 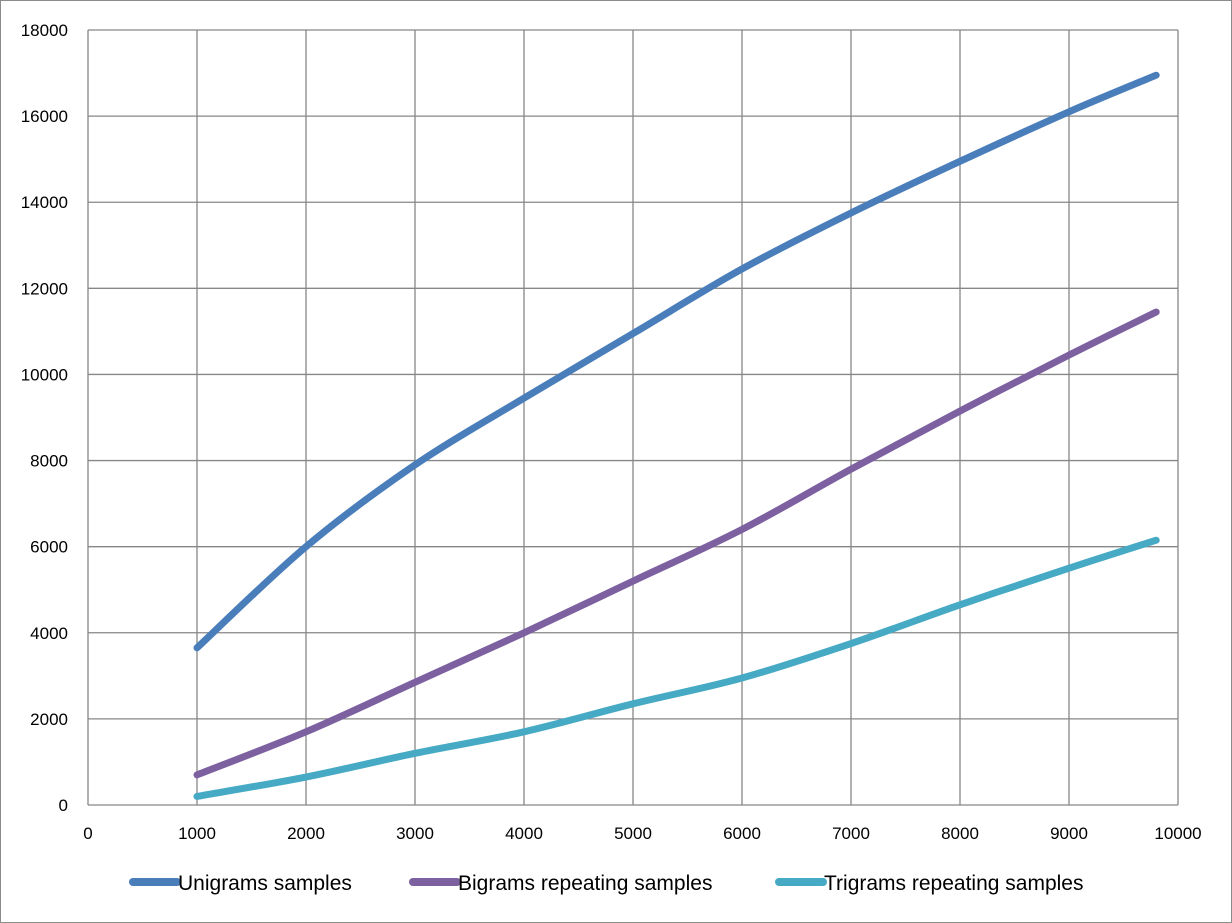 What do you see at coordinates (49, 633) in the screenshot?
I see `y-tick-label: 4000` at bounding box center [49, 633].